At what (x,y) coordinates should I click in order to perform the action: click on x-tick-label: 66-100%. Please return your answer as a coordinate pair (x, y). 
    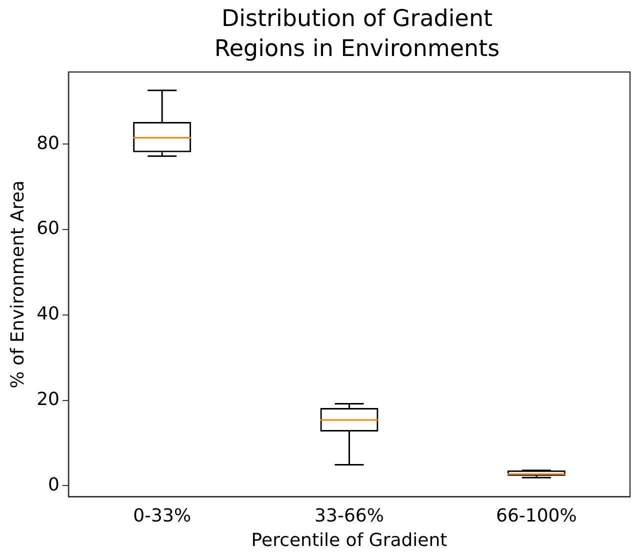
    Looking at the image, I should click on (536, 515).